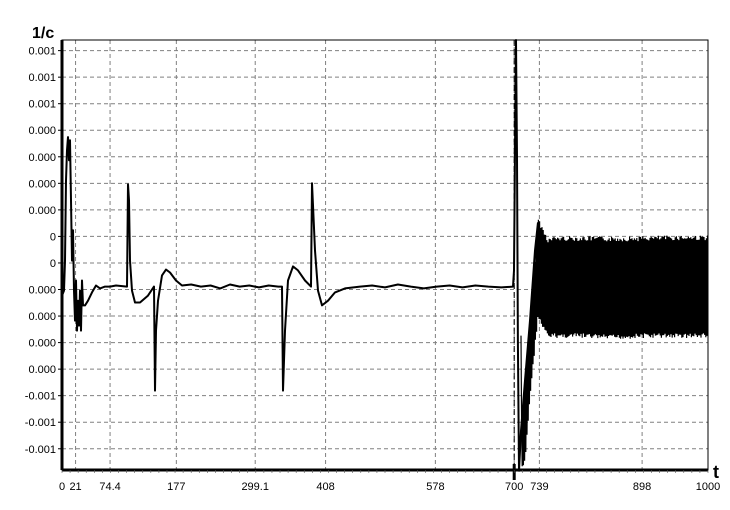 The height and width of the screenshot is (510, 730). Describe the element at coordinates (43, 33) in the screenshot. I see `y-axis-label: 1/c` at that location.